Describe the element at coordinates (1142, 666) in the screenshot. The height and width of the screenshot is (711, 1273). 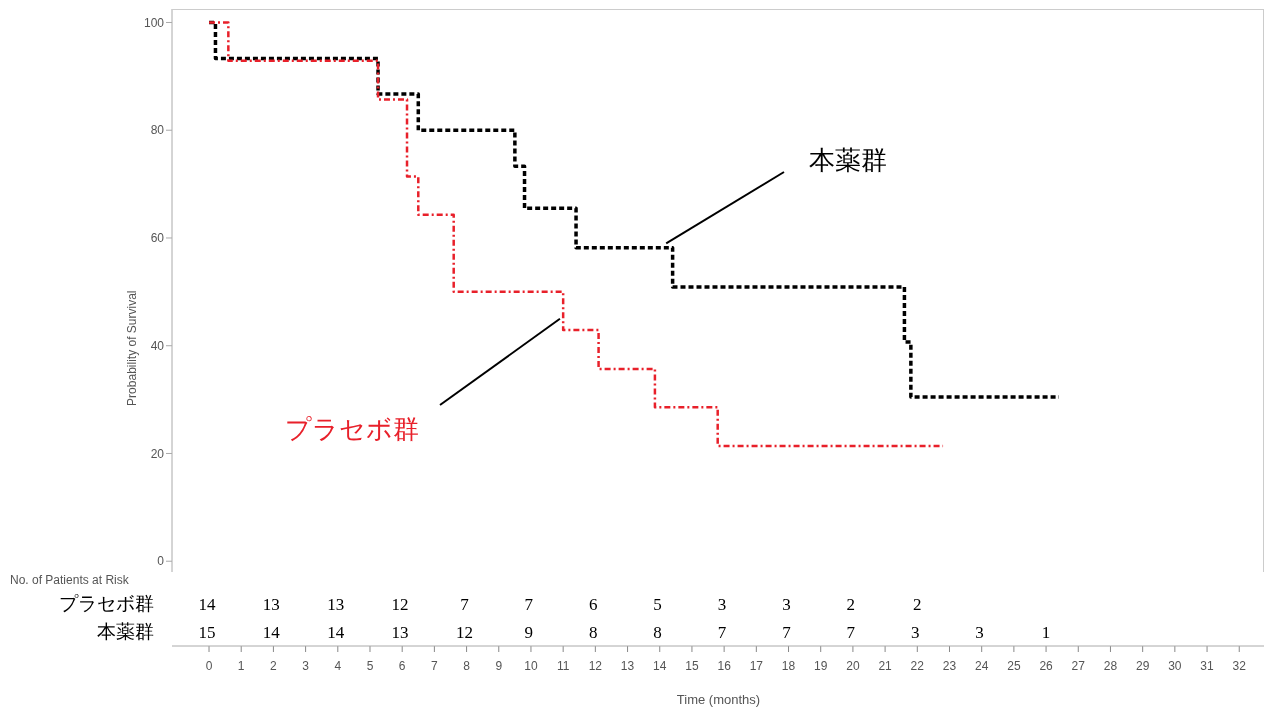
I see `x-tick-label: 29` at that location.